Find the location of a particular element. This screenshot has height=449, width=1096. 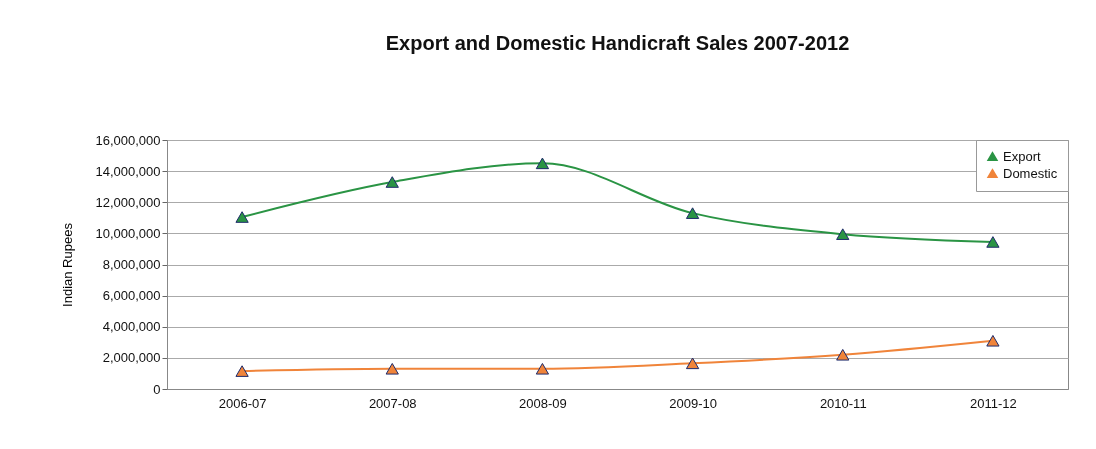

x-tick-label: 2008-09 is located at coordinates (543, 403).